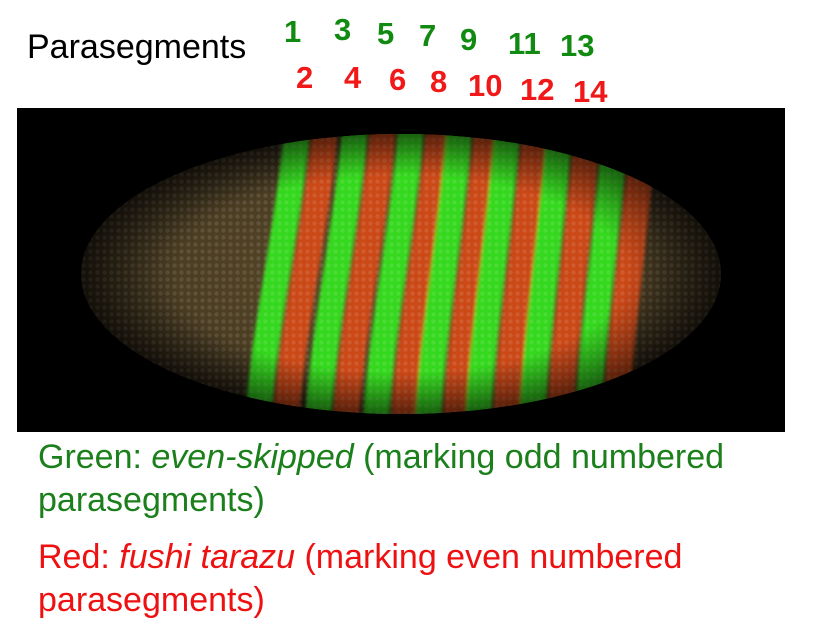 The image size is (835, 639). Describe the element at coordinates (353, 77) in the screenshot. I see `parasegment-label-4: 4` at that location.